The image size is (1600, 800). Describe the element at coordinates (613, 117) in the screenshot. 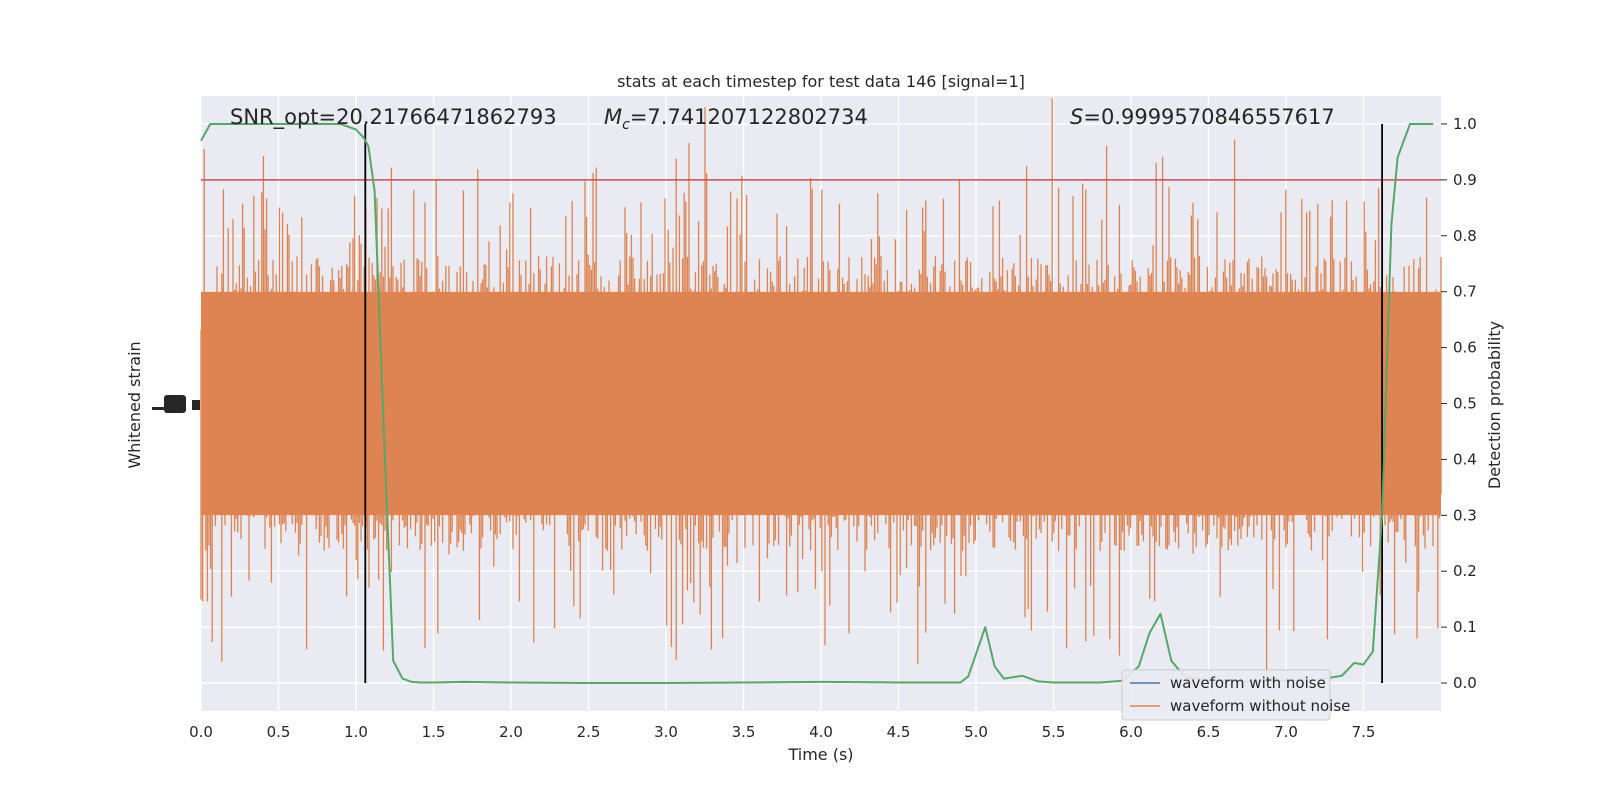

I see `chirp-mass-symbol: M` at that location.